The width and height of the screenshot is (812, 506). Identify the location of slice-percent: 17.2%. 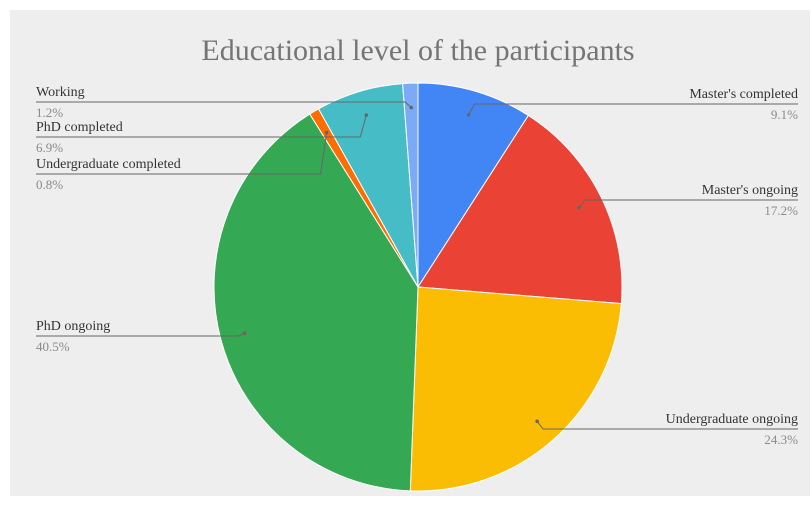
(781, 210).